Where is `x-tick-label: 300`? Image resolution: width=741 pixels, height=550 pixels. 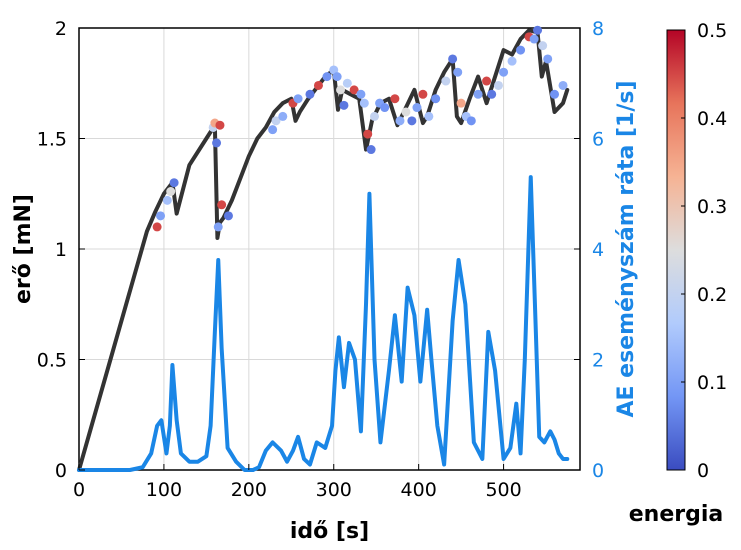
x-tick-label: 300 is located at coordinates (334, 490).